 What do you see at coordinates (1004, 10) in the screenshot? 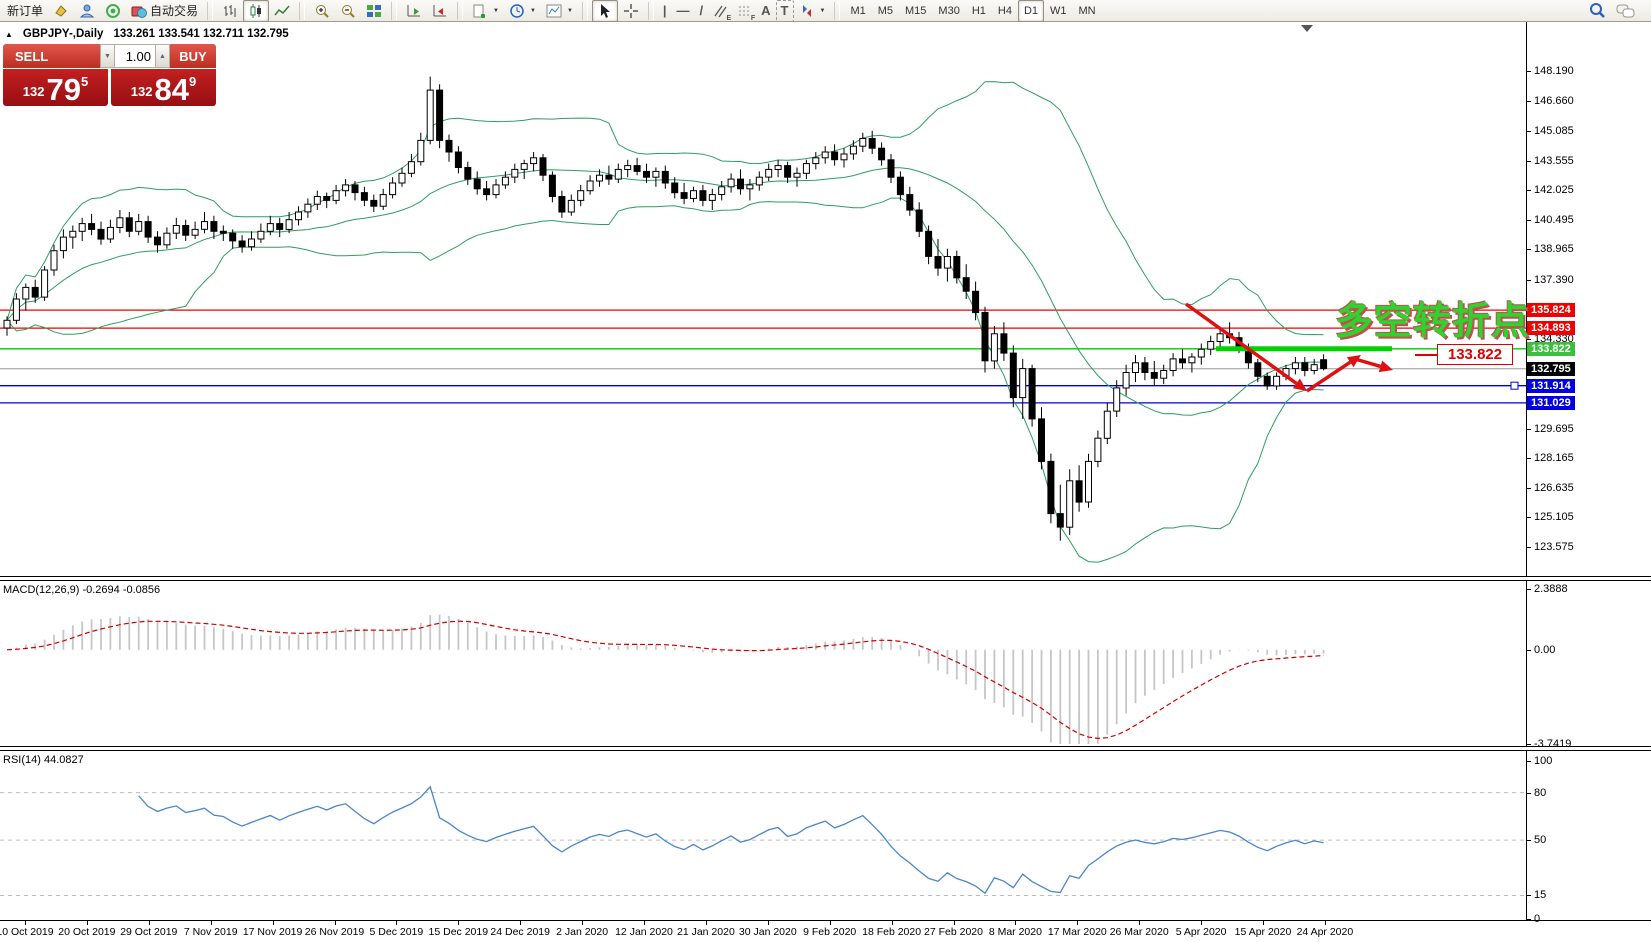
I see `timeframe-h4: H4` at bounding box center [1004, 10].